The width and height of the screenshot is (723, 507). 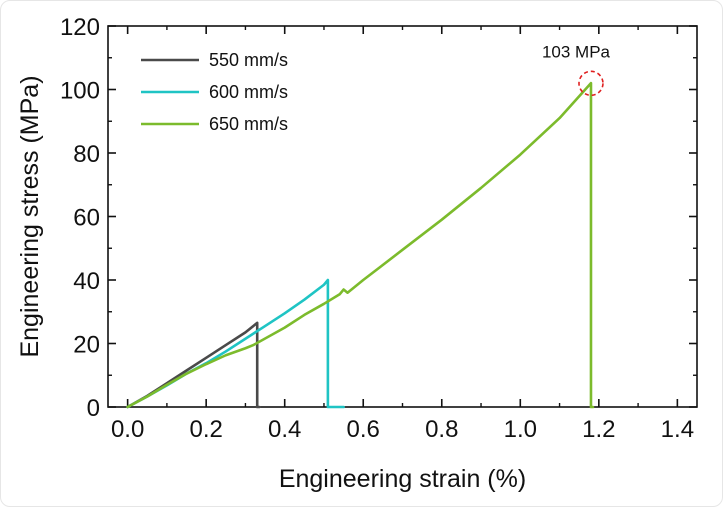 What do you see at coordinates (127, 429) in the screenshot?
I see `x-tick-label: 0.0` at bounding box center [127, 429].